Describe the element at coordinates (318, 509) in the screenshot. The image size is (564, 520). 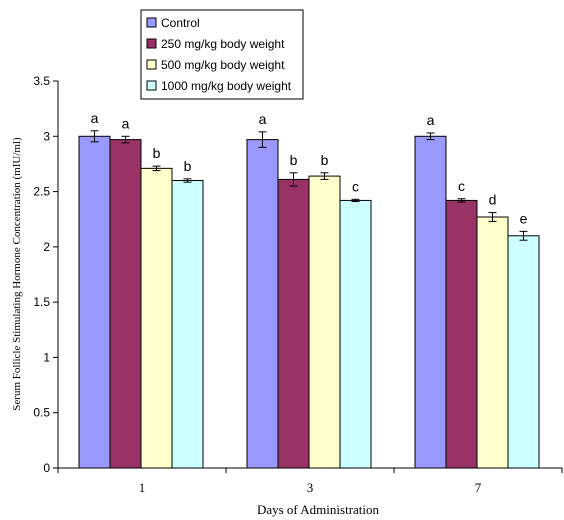
I see `x-axis-title: Days of Administration` at that location.